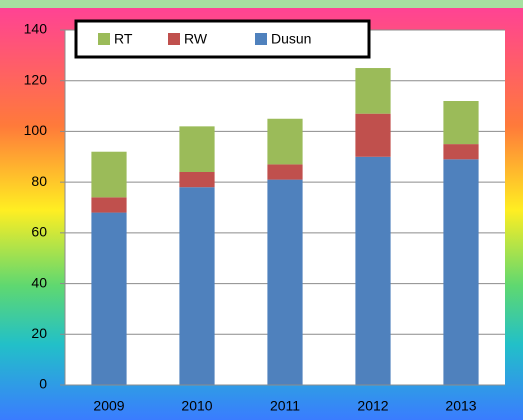  What do you see at coordinates (196, 406) in the screenshot?
I see `x-tick-label: 2010` at bounding box center [196, 406].